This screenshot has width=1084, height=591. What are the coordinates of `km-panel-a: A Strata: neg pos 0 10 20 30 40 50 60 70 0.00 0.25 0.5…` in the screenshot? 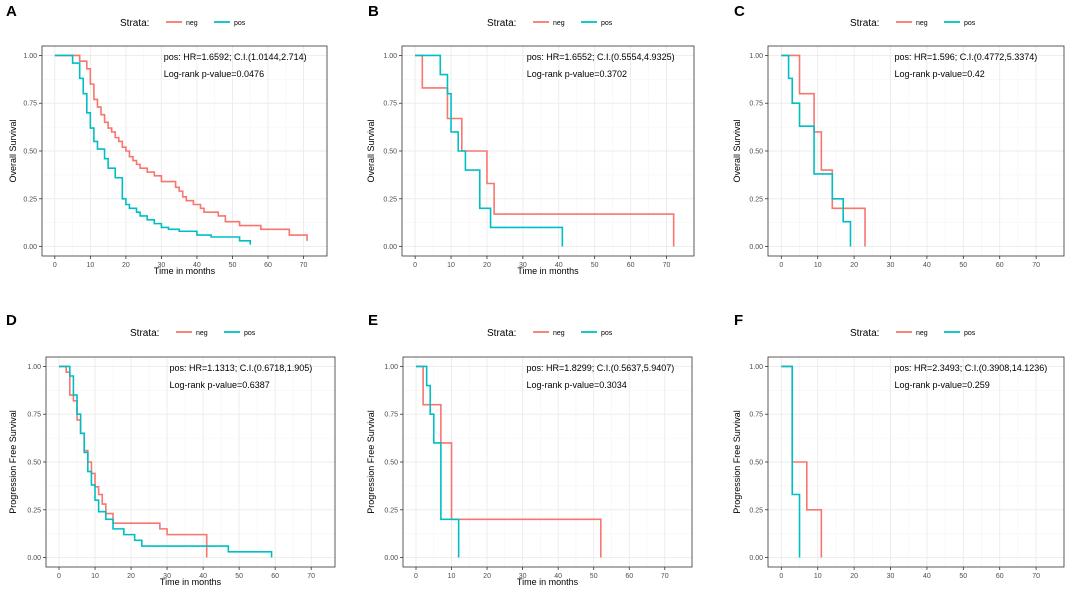 It's located at (167, 139).